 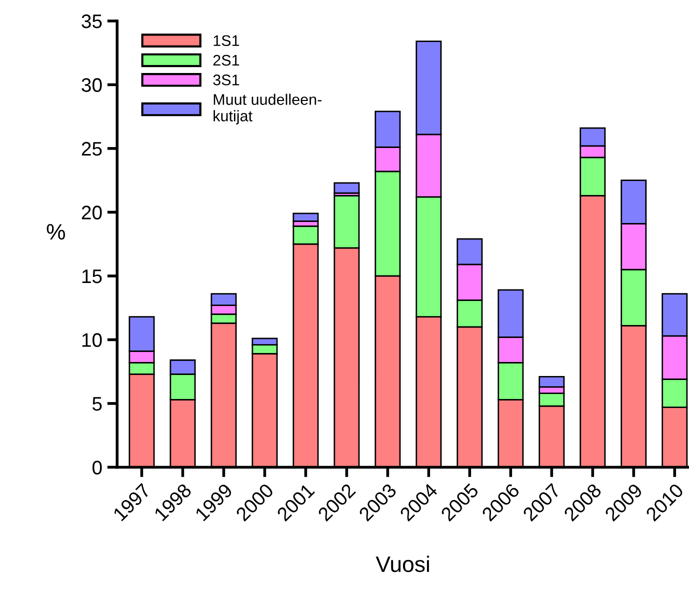 I want to click on y-axis-title: %, so click(x=56, y=232).